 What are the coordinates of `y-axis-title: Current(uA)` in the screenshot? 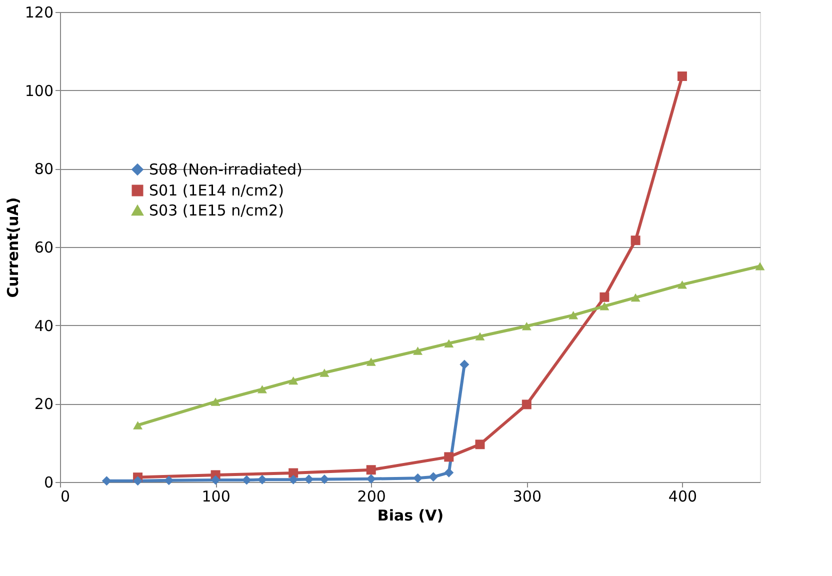 It's located at (13, 247).